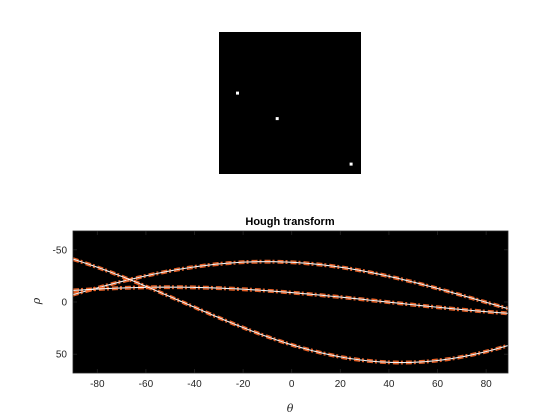 The image size is (560, 420). I want to click on input-image, so click(290, 103).